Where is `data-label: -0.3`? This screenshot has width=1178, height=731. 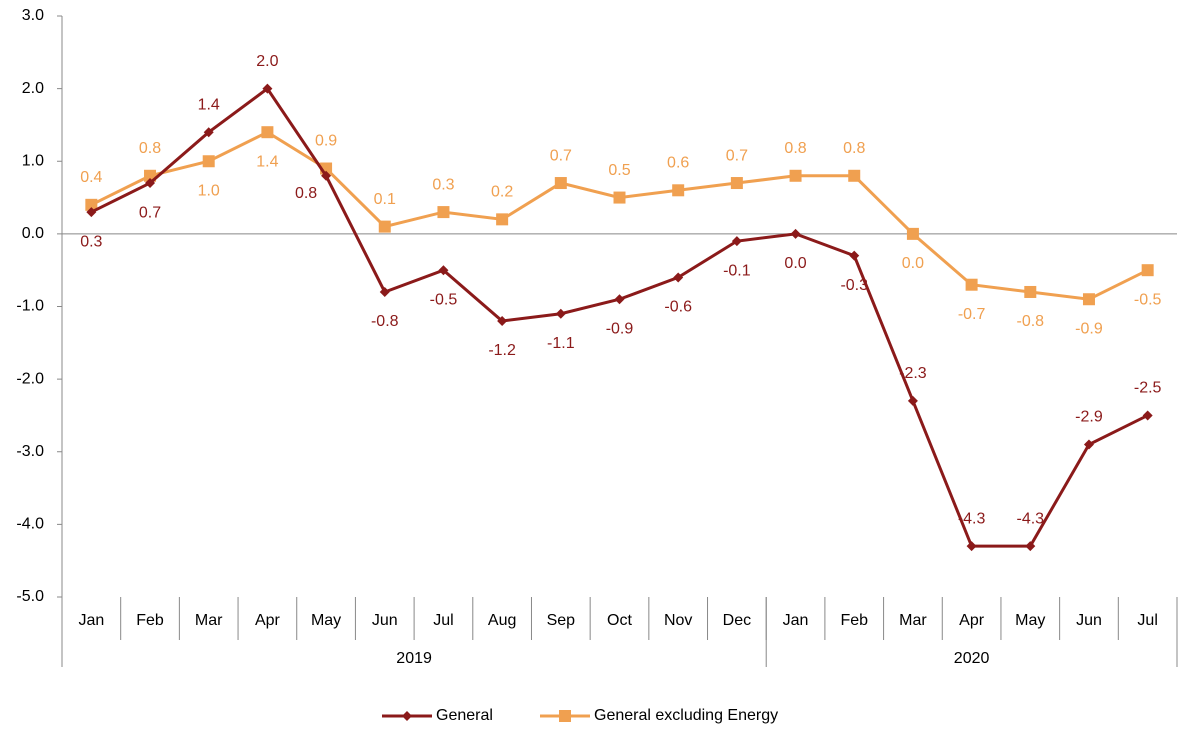 data-label: -0.3 is located at coordinates (854, 285).